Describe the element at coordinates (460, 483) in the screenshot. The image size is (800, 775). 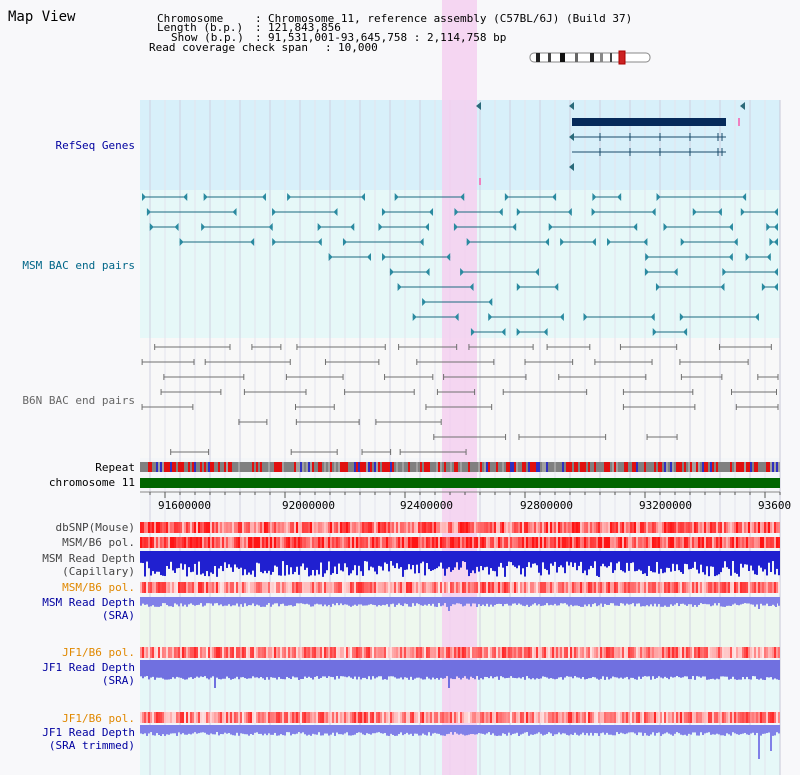
I see `chromosome-bar` at that location.